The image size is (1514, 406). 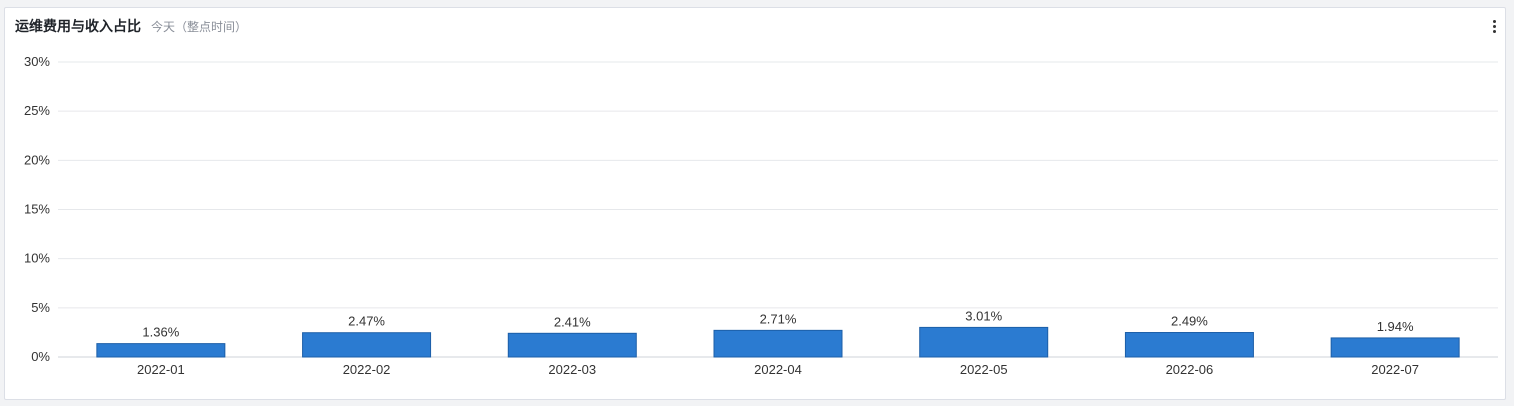 What do you see at coordinates (984, 369) in the screenshot?
I see `x-tick-label: 2022-05` at bounding box center [984, 369].